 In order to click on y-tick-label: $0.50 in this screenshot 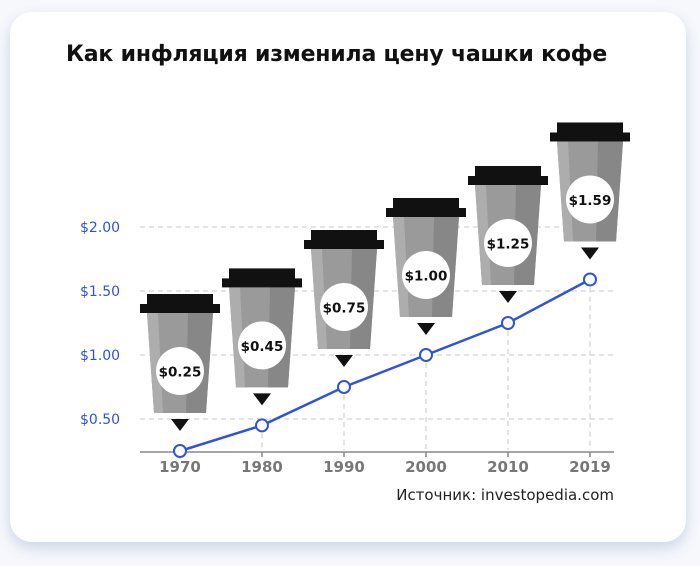, I will do `click(100, 420)`.